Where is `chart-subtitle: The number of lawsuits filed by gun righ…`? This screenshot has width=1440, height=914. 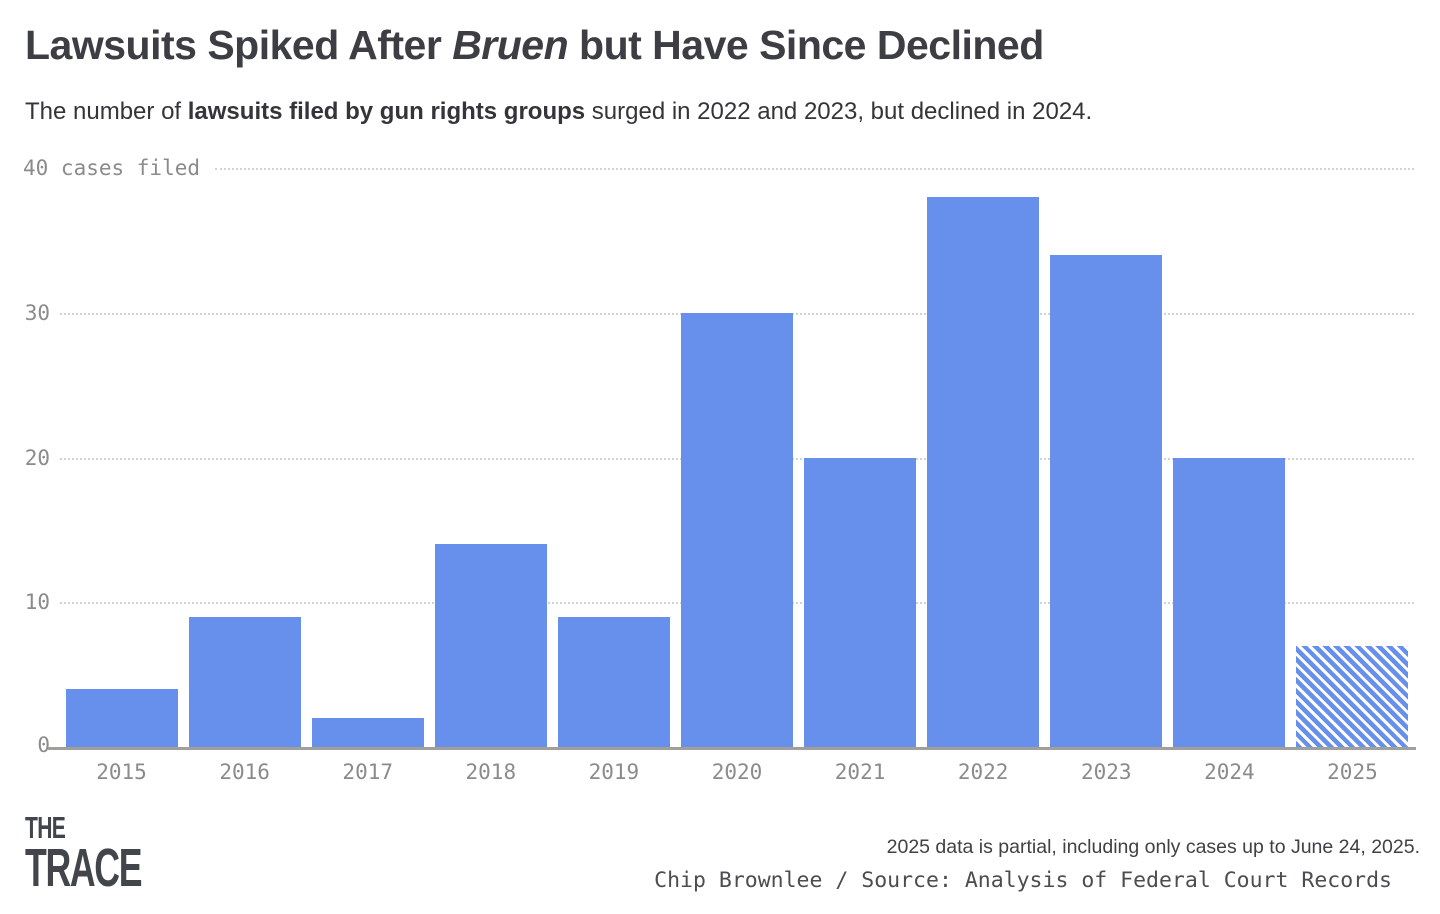
chart-subtitle: The number of lawsuits filed by gun righ… is located at coordinates (720, 112).